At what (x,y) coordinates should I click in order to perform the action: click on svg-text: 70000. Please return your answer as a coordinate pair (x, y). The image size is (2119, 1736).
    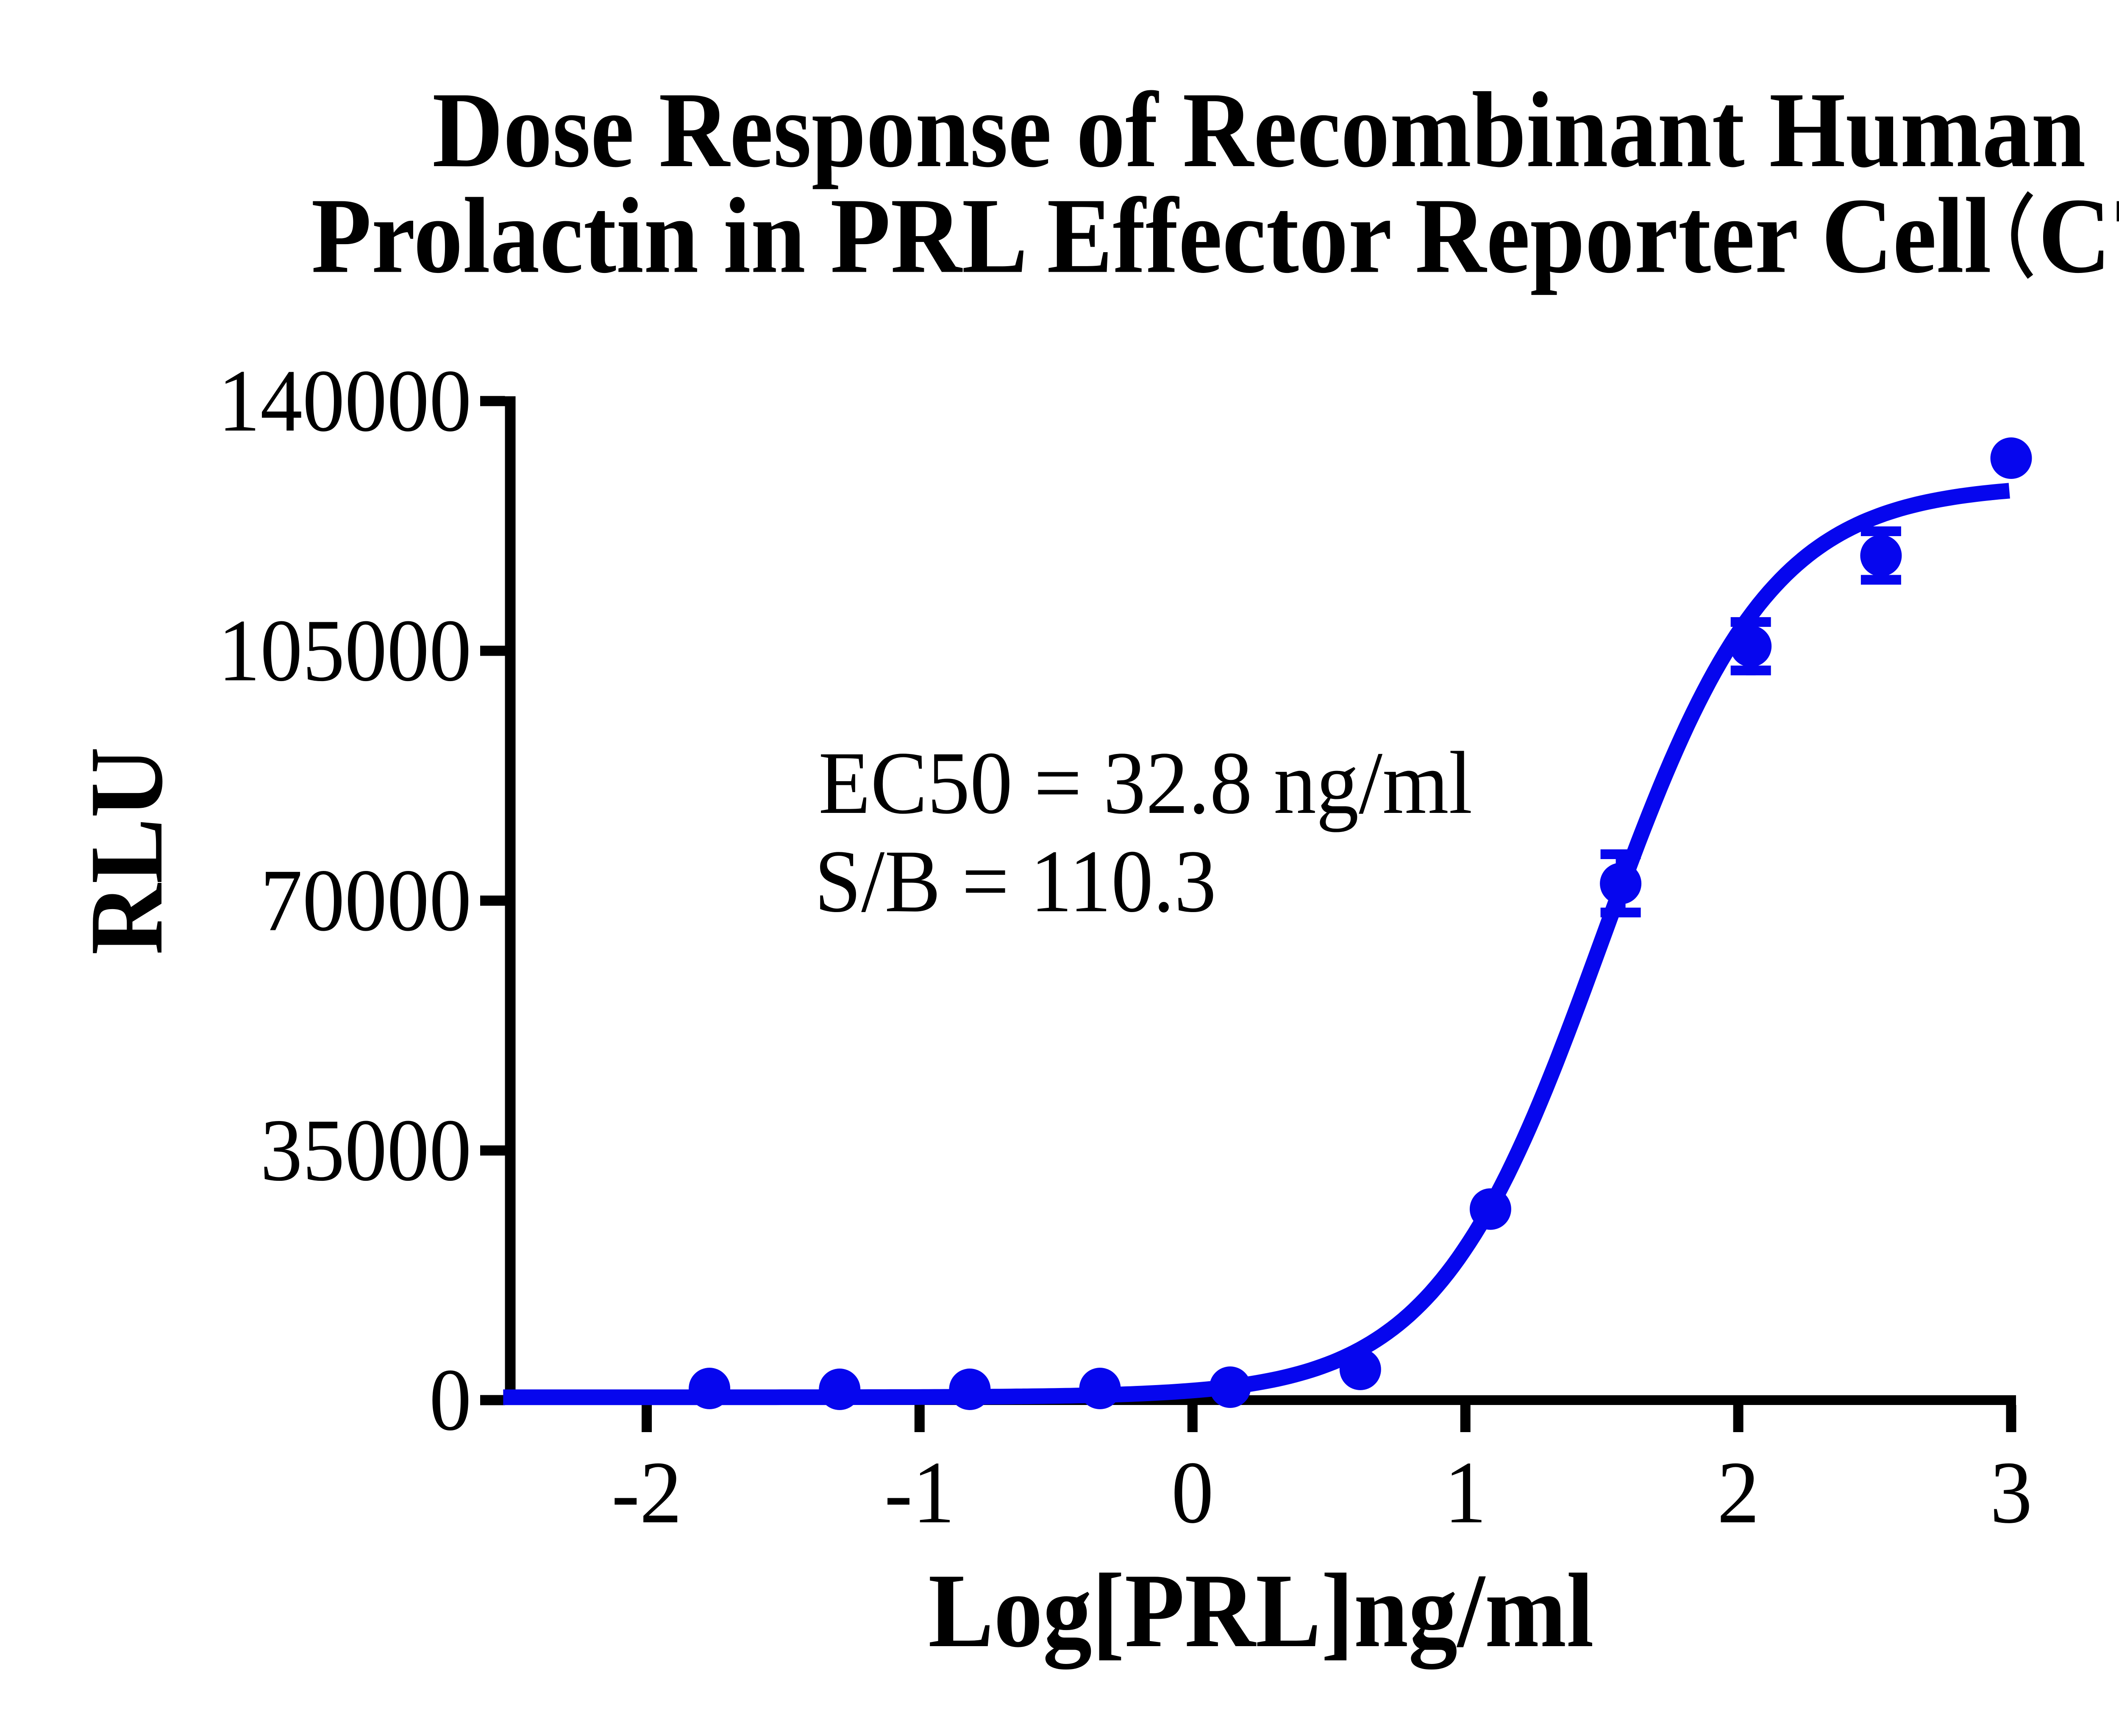
    Looking at the image, I should click on (365, 900).